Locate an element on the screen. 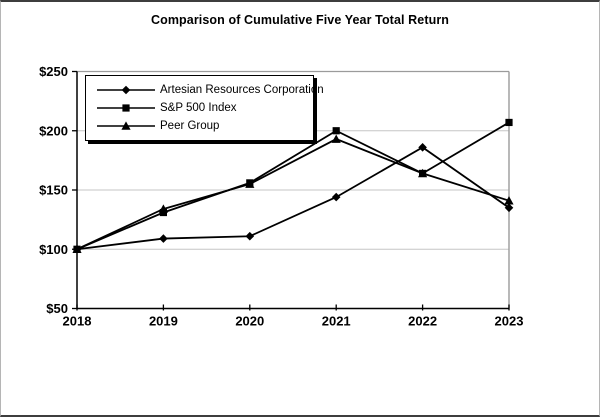  triangle-marker-icon is located at coordinates (126, 125).